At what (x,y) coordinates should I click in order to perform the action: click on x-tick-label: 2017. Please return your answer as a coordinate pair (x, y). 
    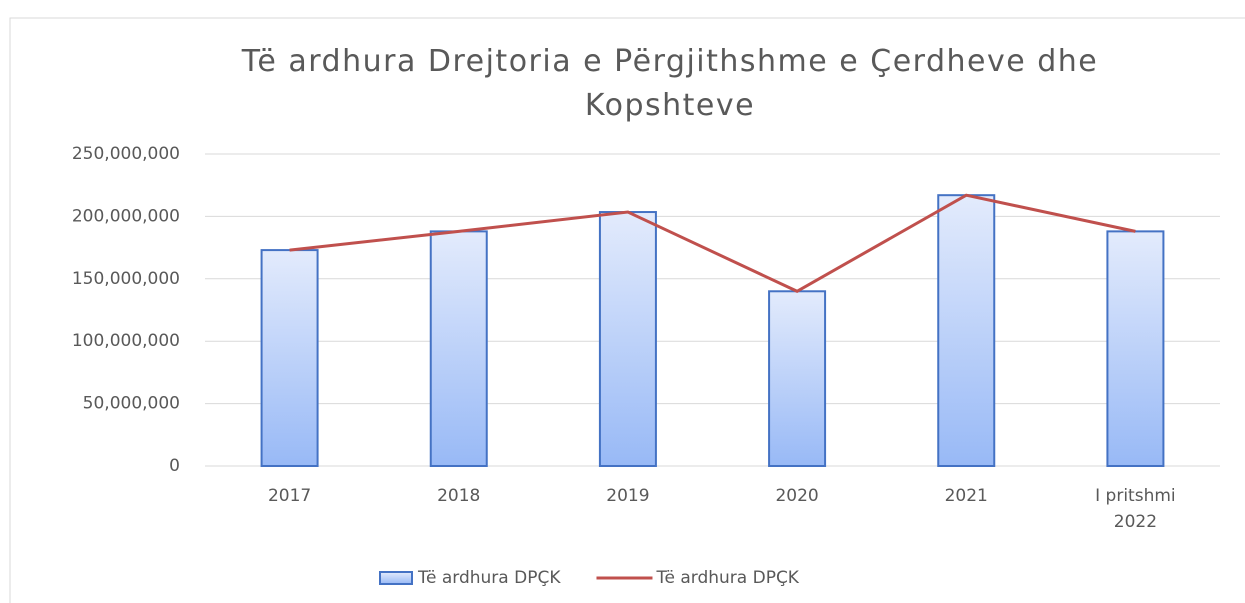
    Looking at the image, I should click on (289, 496).